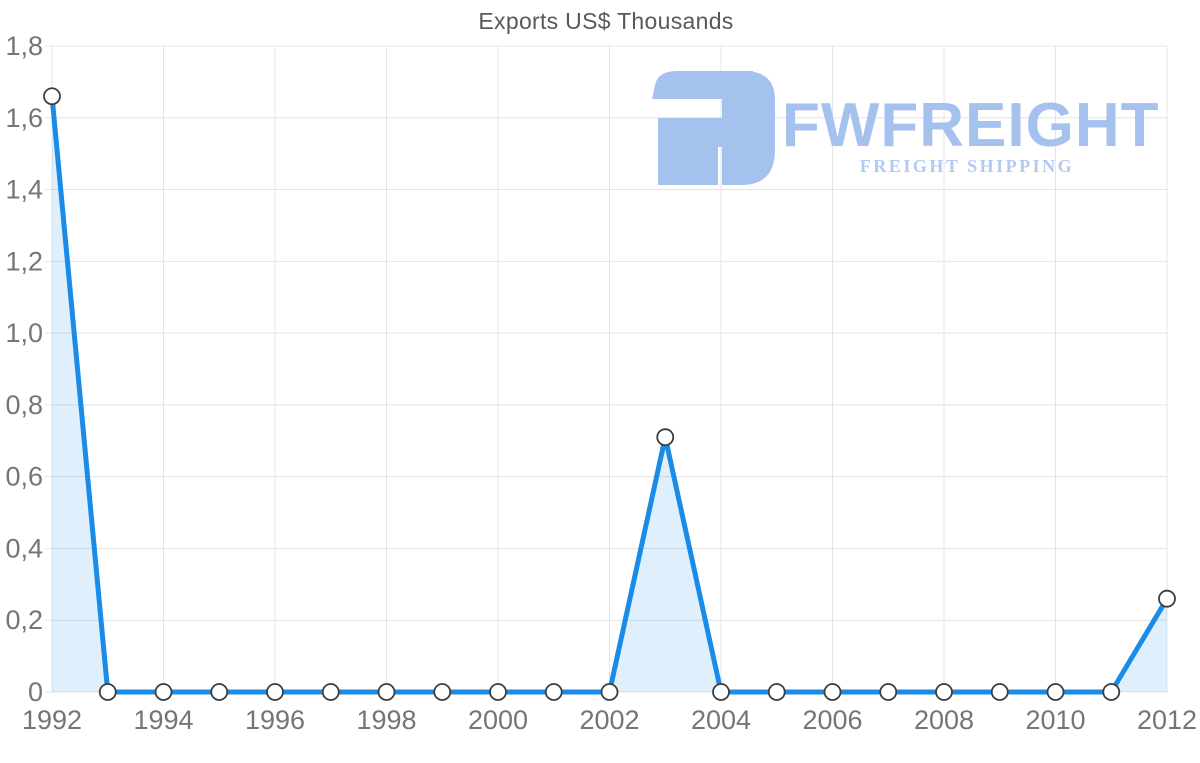 This screenshot has height=763, width=1200. I want to click on y-axis-tick-label: 0,6, so click(24, 477).